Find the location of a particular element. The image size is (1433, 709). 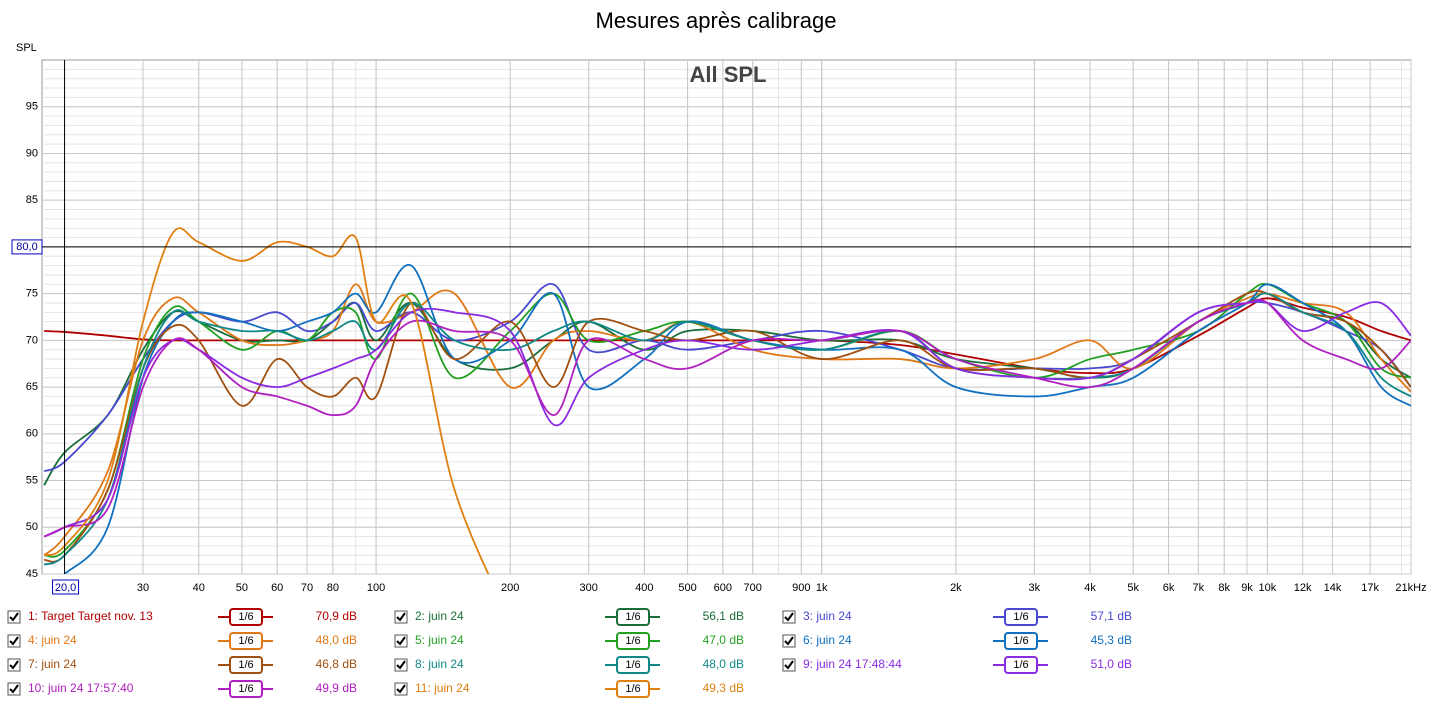

y-tick-label: 70 is located at coordinates (32, 340).